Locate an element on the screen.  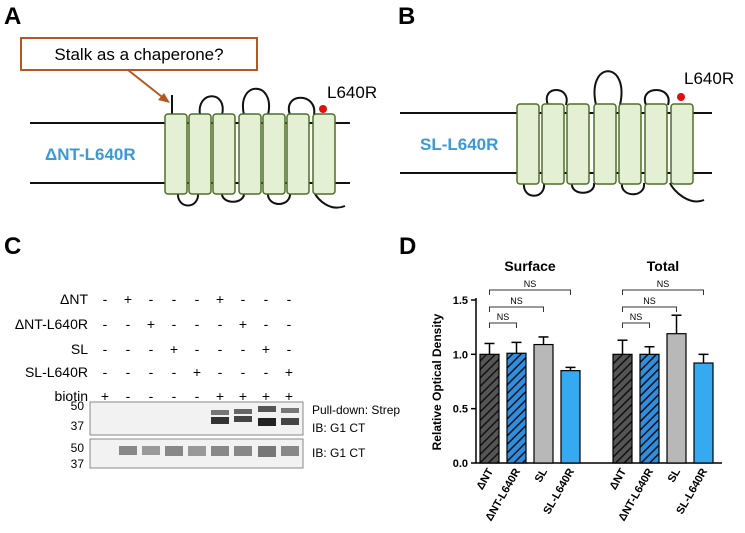
y-tick-label: 0.0 is located at coordinates (460, 464).